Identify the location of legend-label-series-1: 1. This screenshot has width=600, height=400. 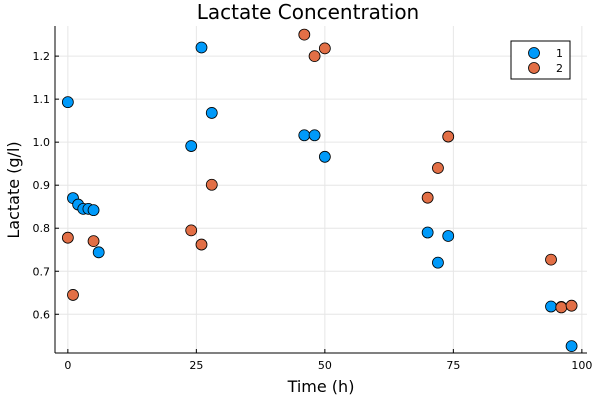
(559, 53).